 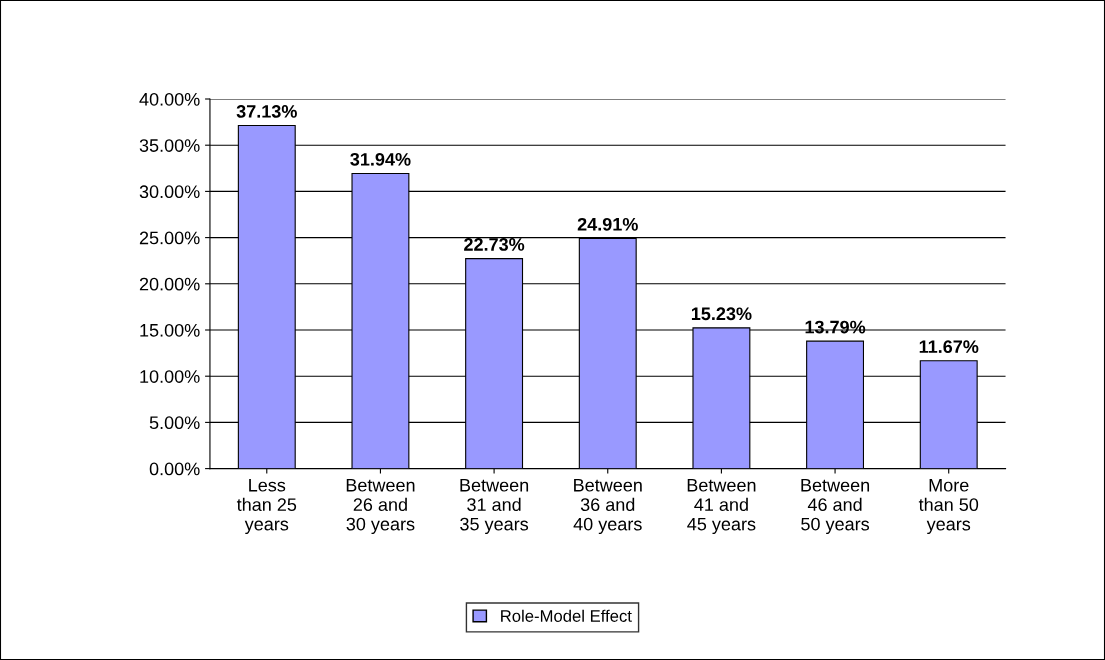 I want to click on y-tick-label: 20.00%, so click(x=169, y=284).